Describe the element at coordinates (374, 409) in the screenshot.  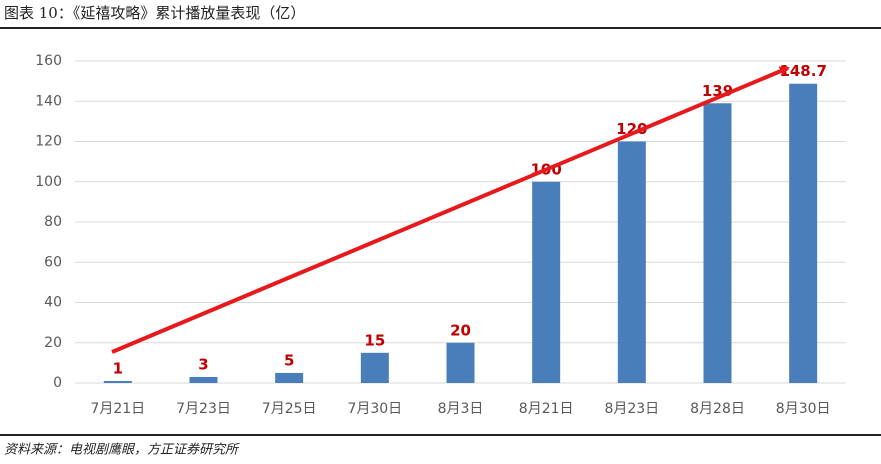
I see `x-tick-label: 7月30日` at that location.